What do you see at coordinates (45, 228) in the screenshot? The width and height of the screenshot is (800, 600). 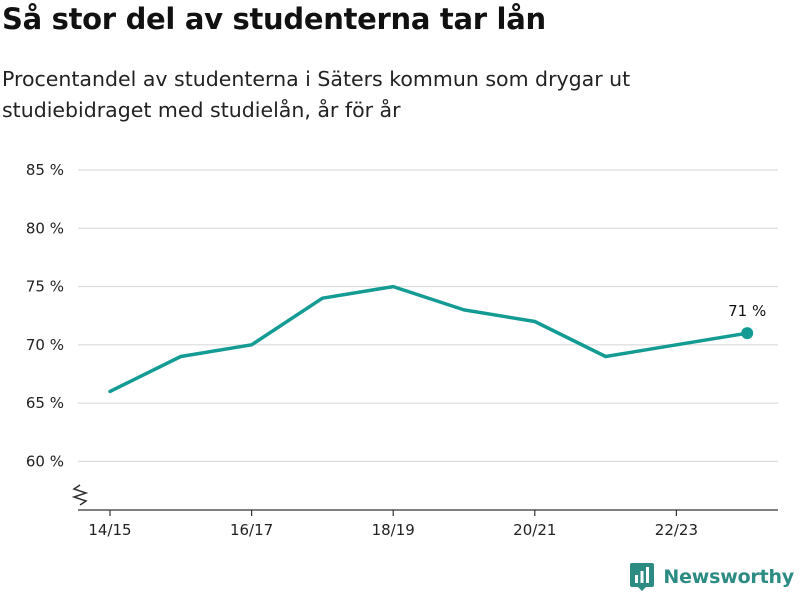 I see `y-tick-label: 80 %` at bounding box center [45, 228].